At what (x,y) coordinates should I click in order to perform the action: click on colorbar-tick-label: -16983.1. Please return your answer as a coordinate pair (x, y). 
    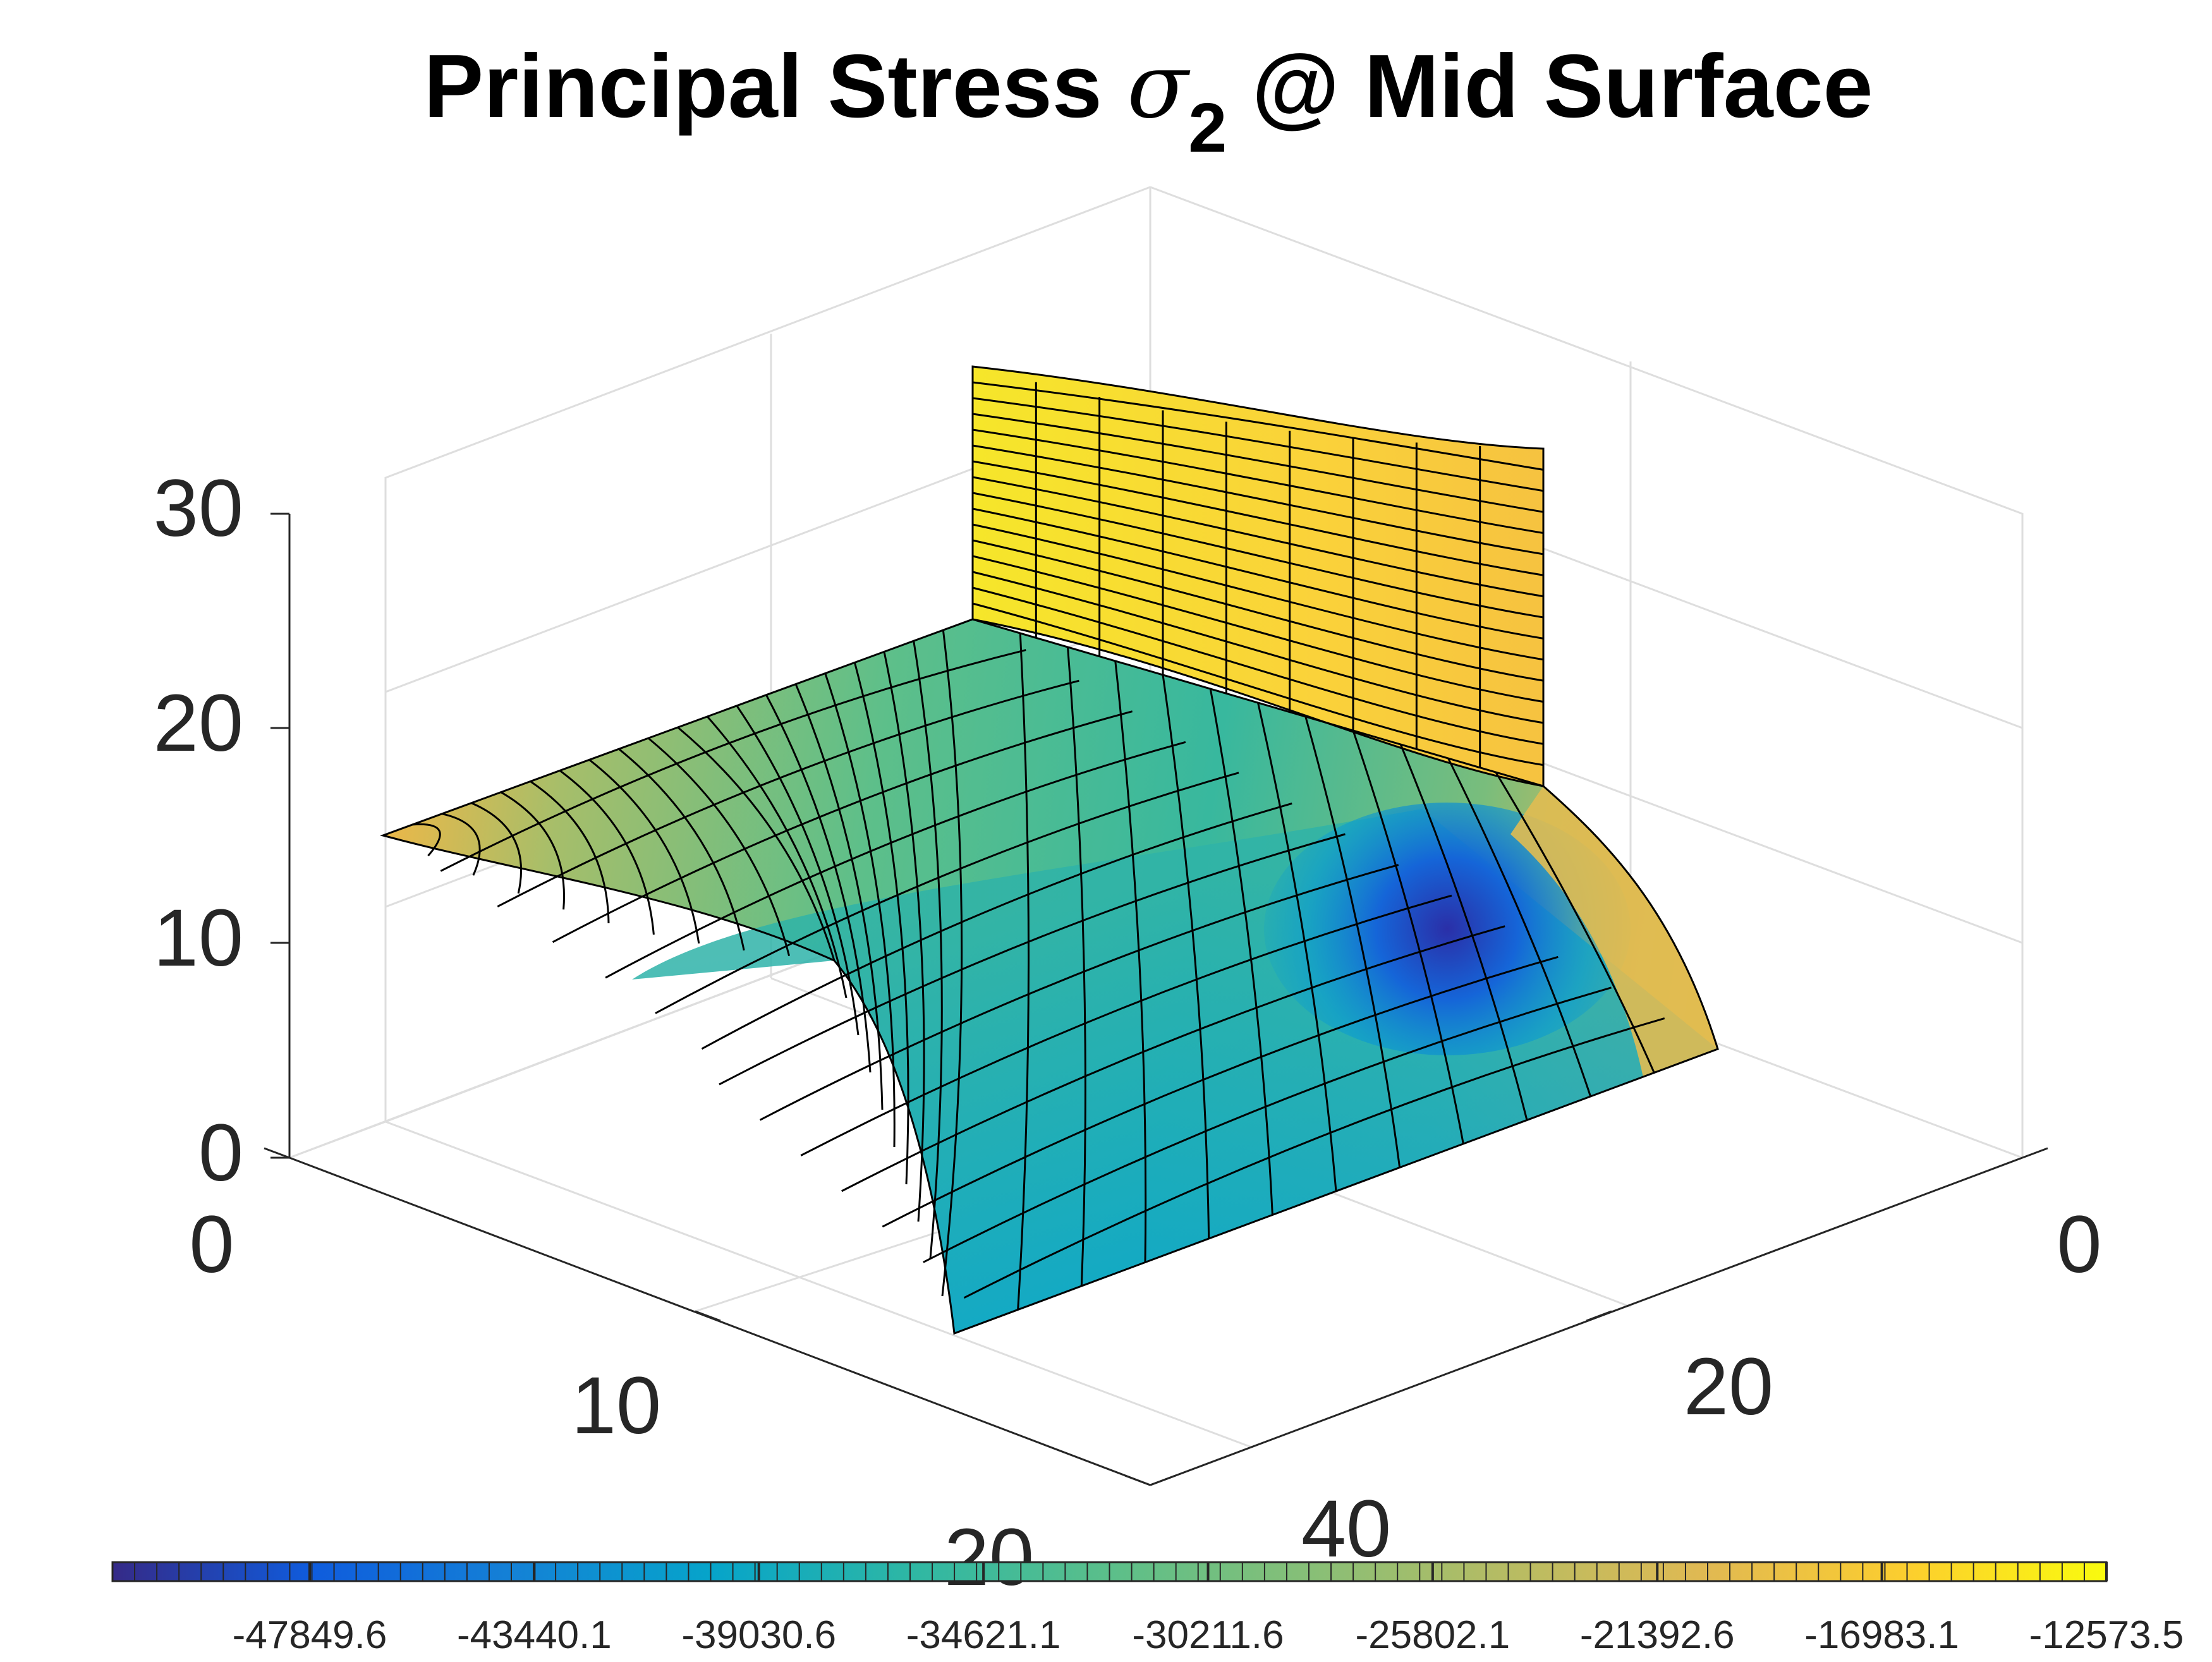
    Looking at the image, I should click on (1881, 1635).